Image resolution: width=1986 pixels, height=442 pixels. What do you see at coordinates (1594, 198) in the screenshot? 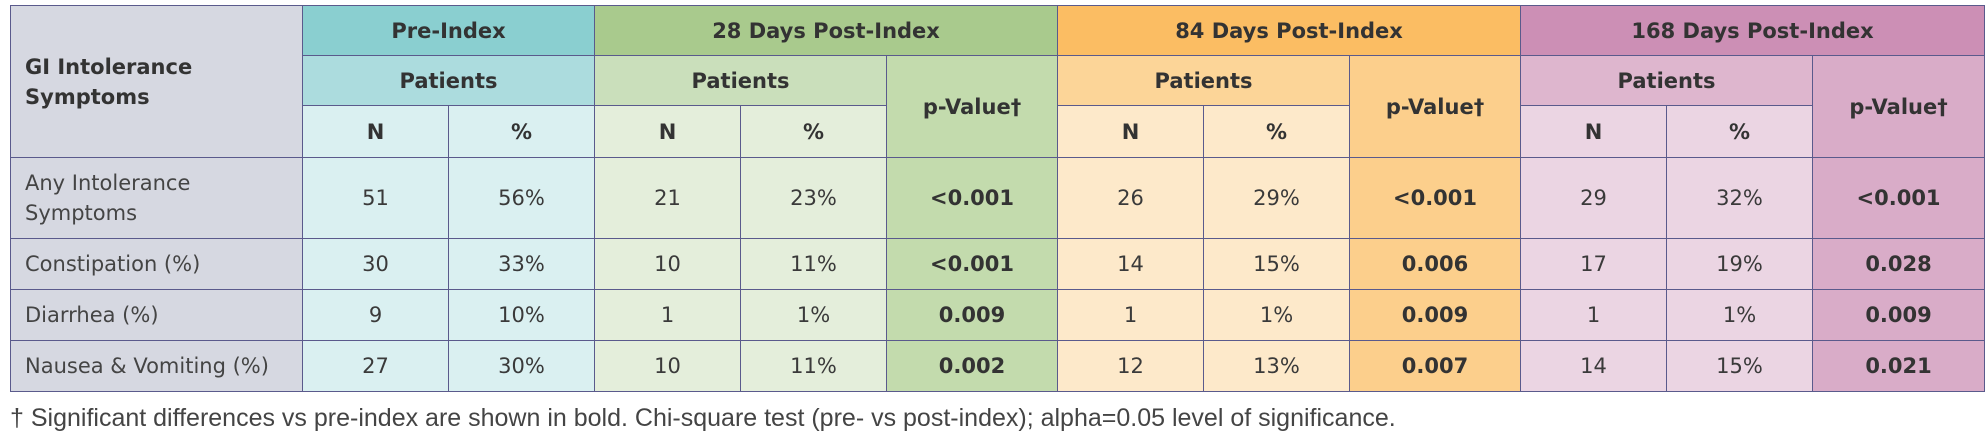
I see `cell-168-n: 29` at bounding box center [1594, 198].